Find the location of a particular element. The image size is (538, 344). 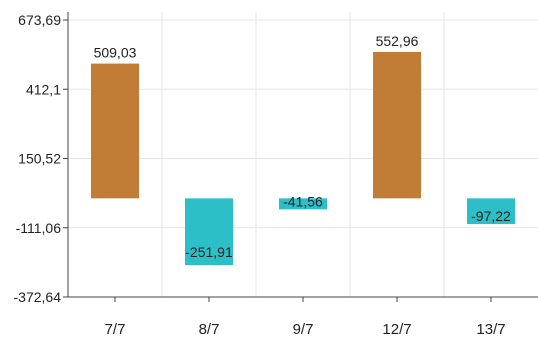

y-tick-label: -111,06 is located at coordinates (39, 228).